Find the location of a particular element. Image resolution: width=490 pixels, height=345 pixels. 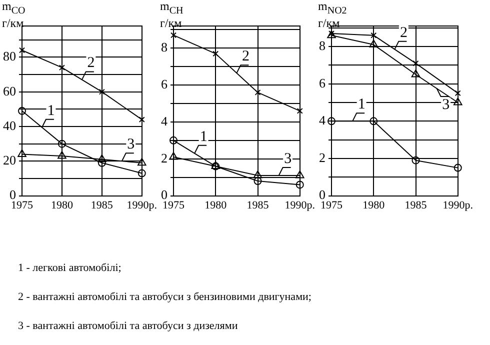

y-tick-label: 80 is located at coordinates (9, 56).